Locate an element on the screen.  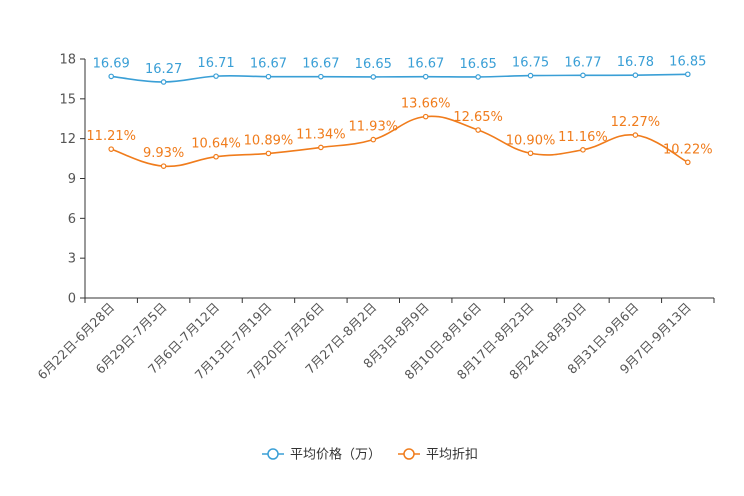
y-tick-label: 9 is located at coordinates (72, 179).